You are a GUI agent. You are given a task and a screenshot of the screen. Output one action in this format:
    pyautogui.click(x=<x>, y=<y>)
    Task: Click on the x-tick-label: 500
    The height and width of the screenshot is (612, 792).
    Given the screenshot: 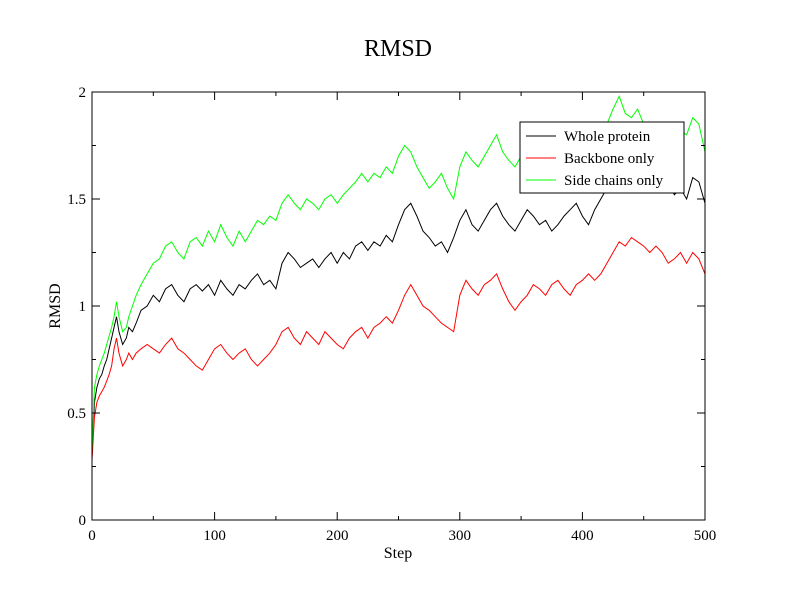 What is the action you would take?
    pyautogui.click(x=705, y=536)
    